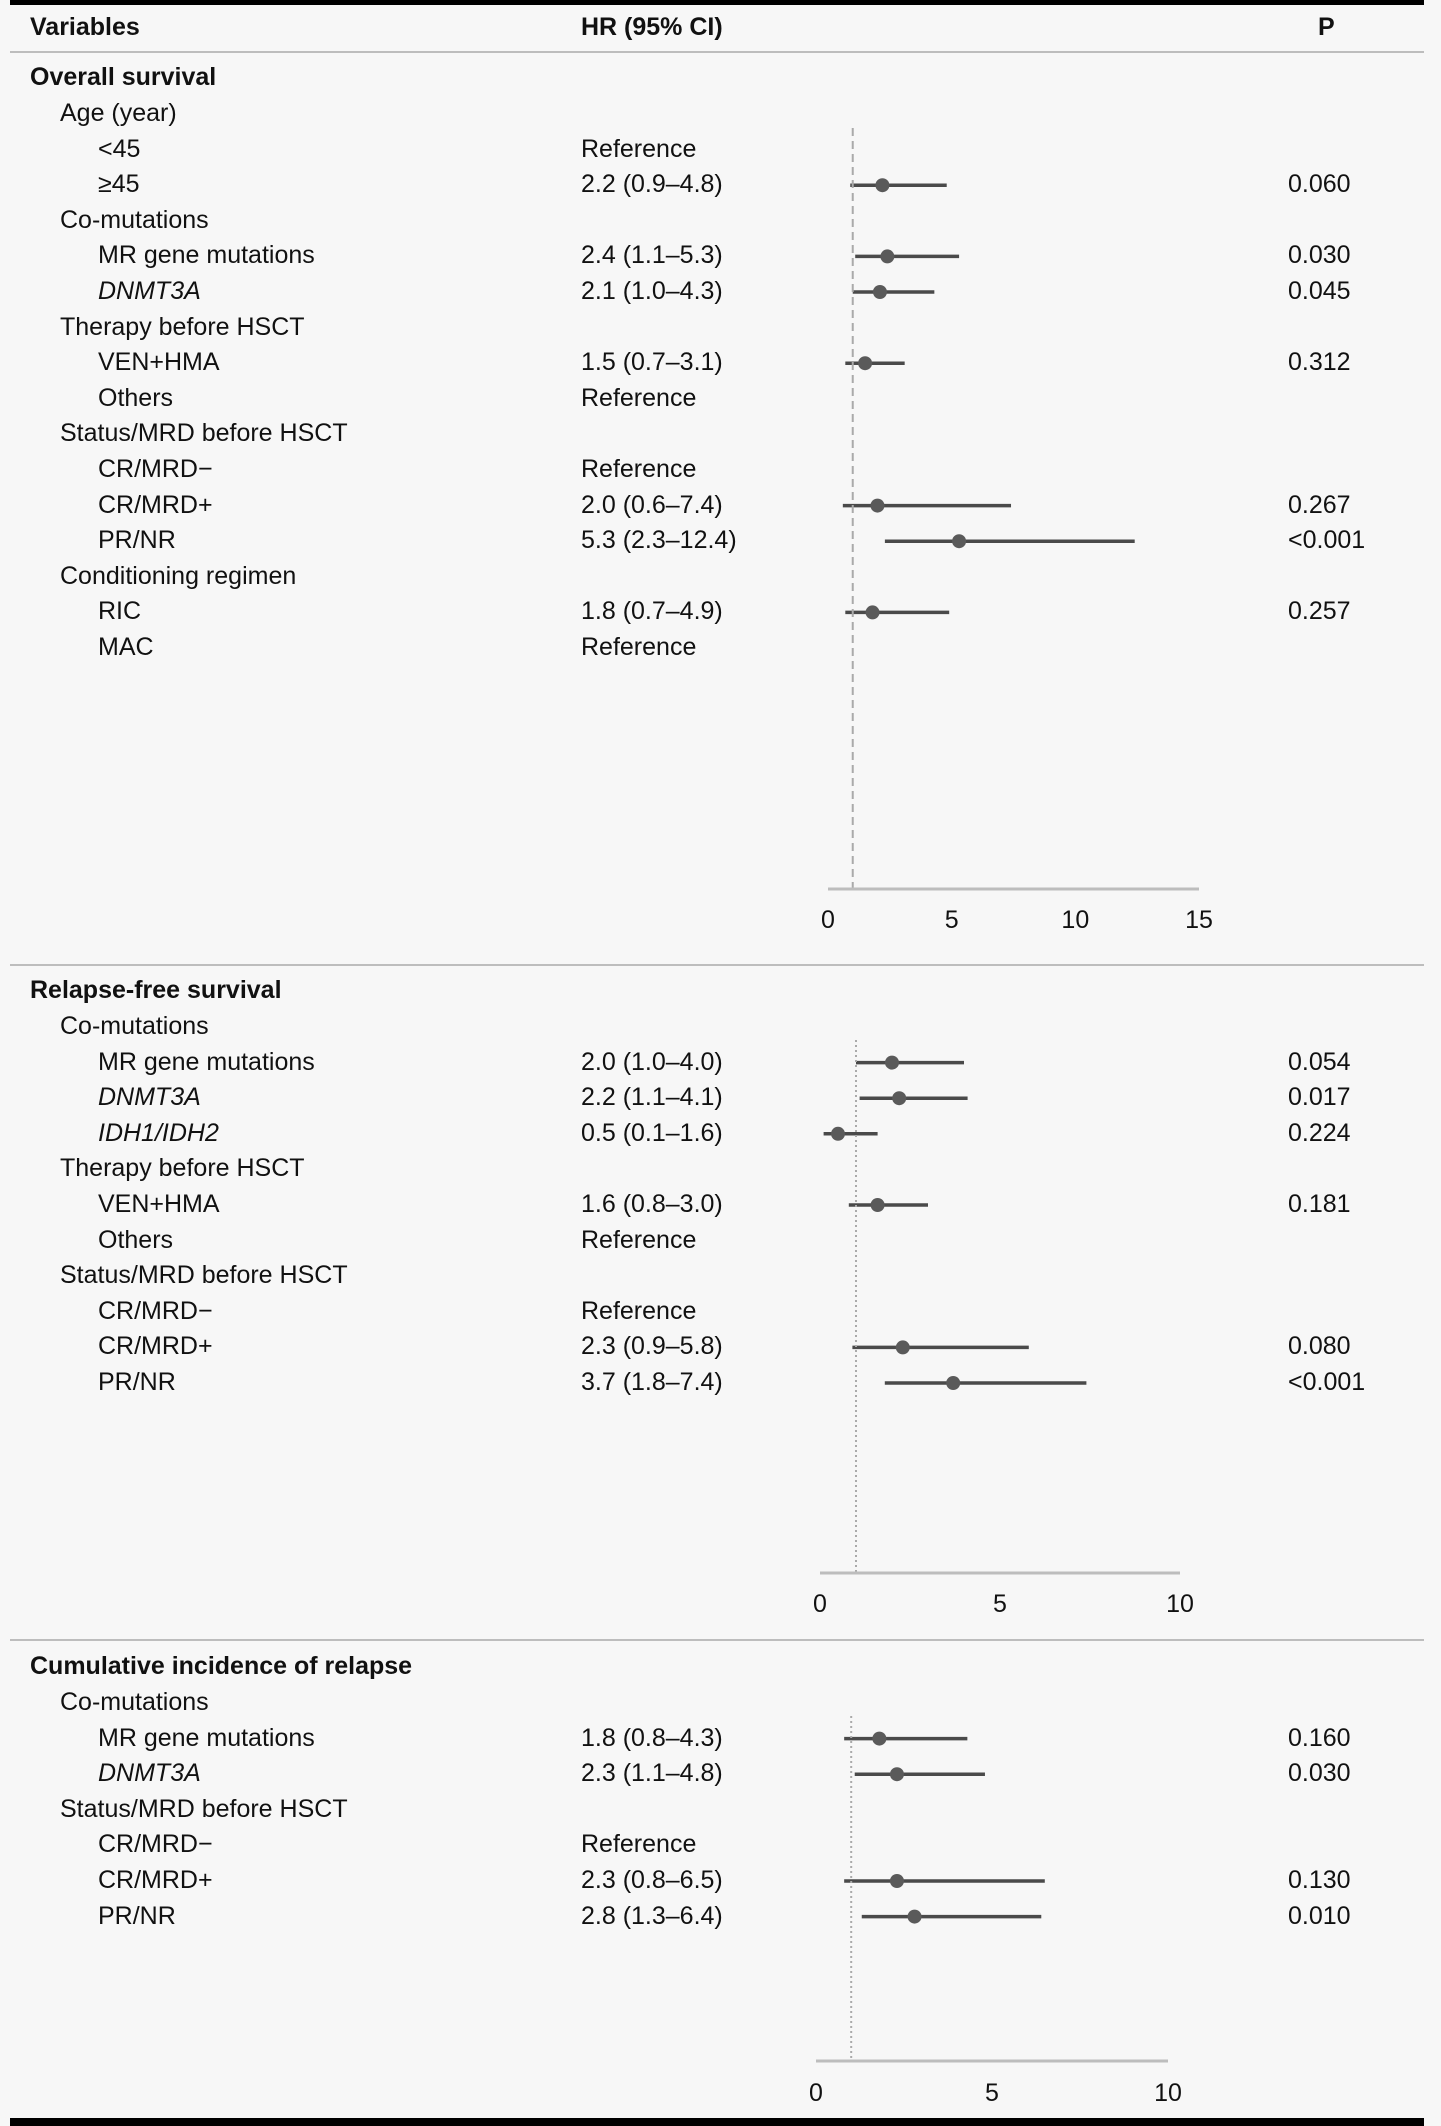 Image resolution: width=1441 pixels, height=2126 pixels. I want to click on p-value: 0.017, so click(1319, 1097).